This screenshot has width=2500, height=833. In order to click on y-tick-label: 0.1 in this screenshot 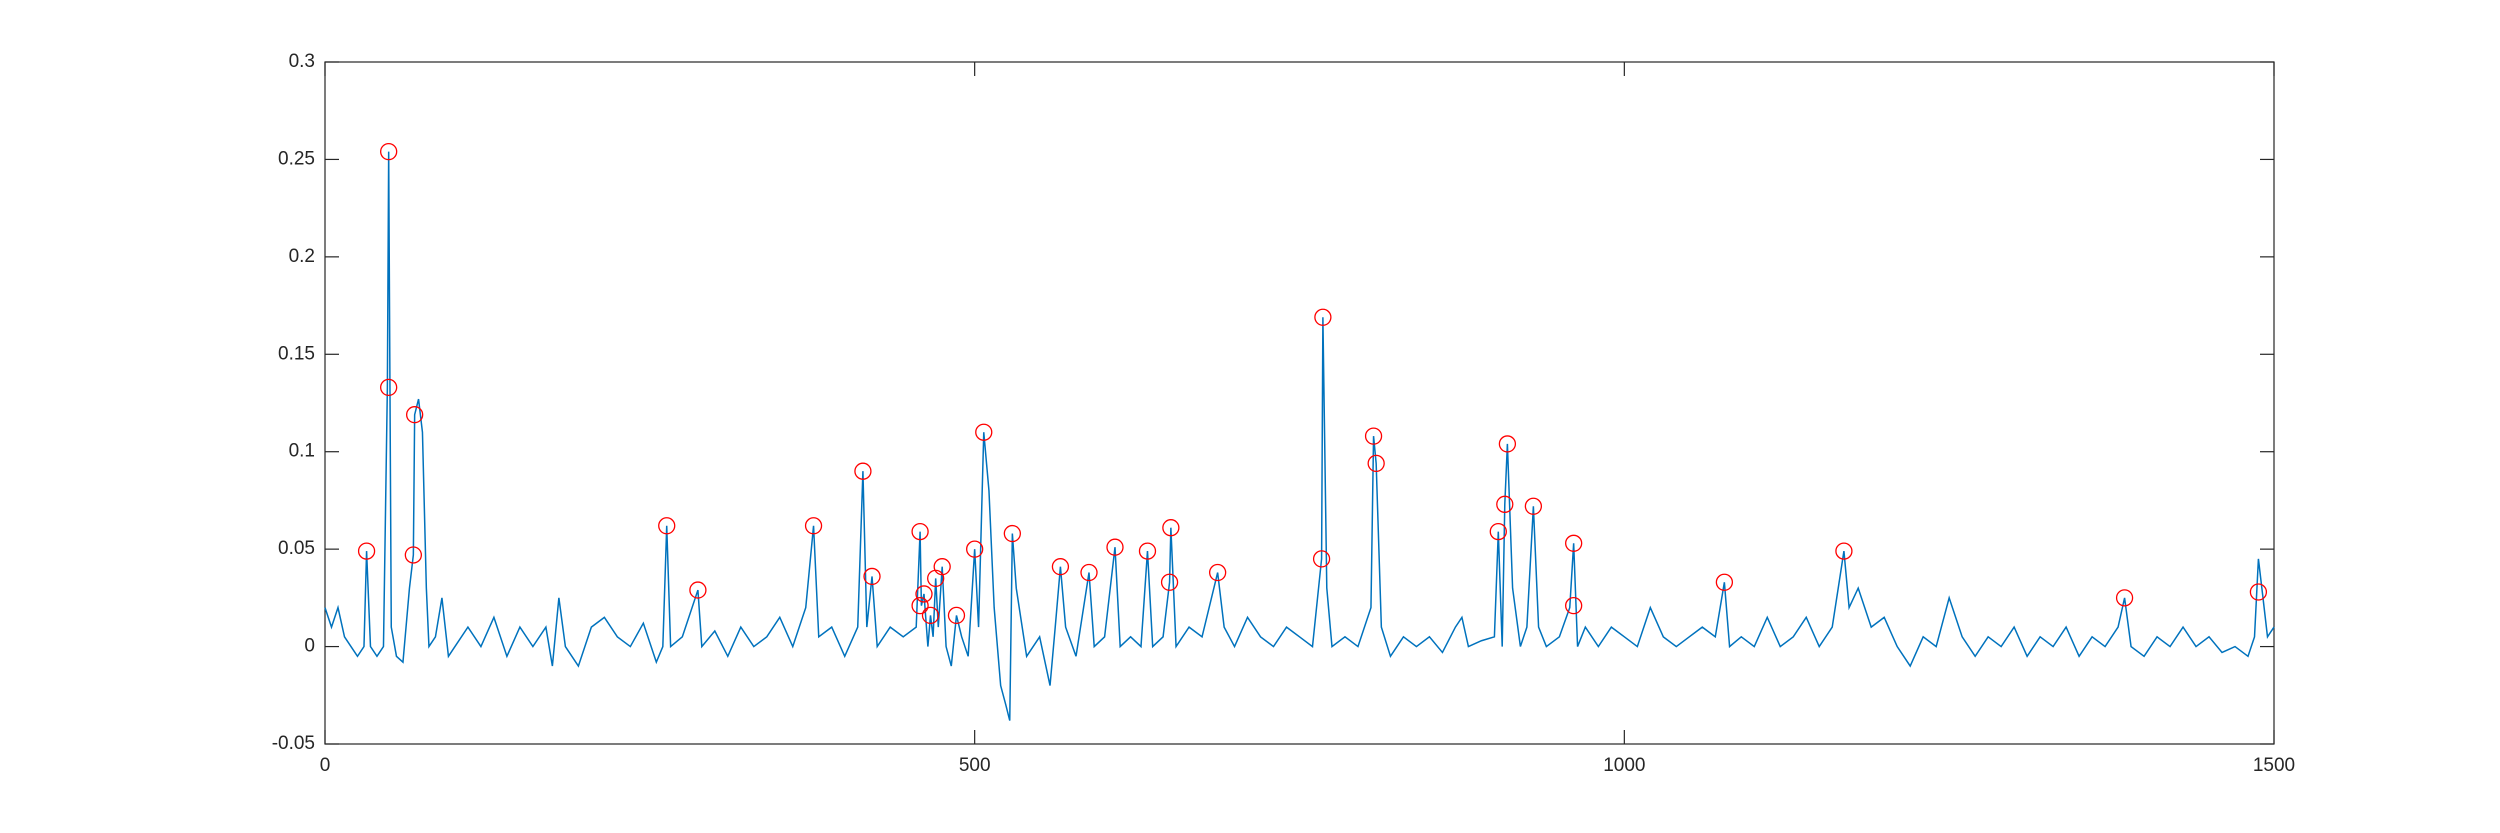, I will do `click(302, 451)`.